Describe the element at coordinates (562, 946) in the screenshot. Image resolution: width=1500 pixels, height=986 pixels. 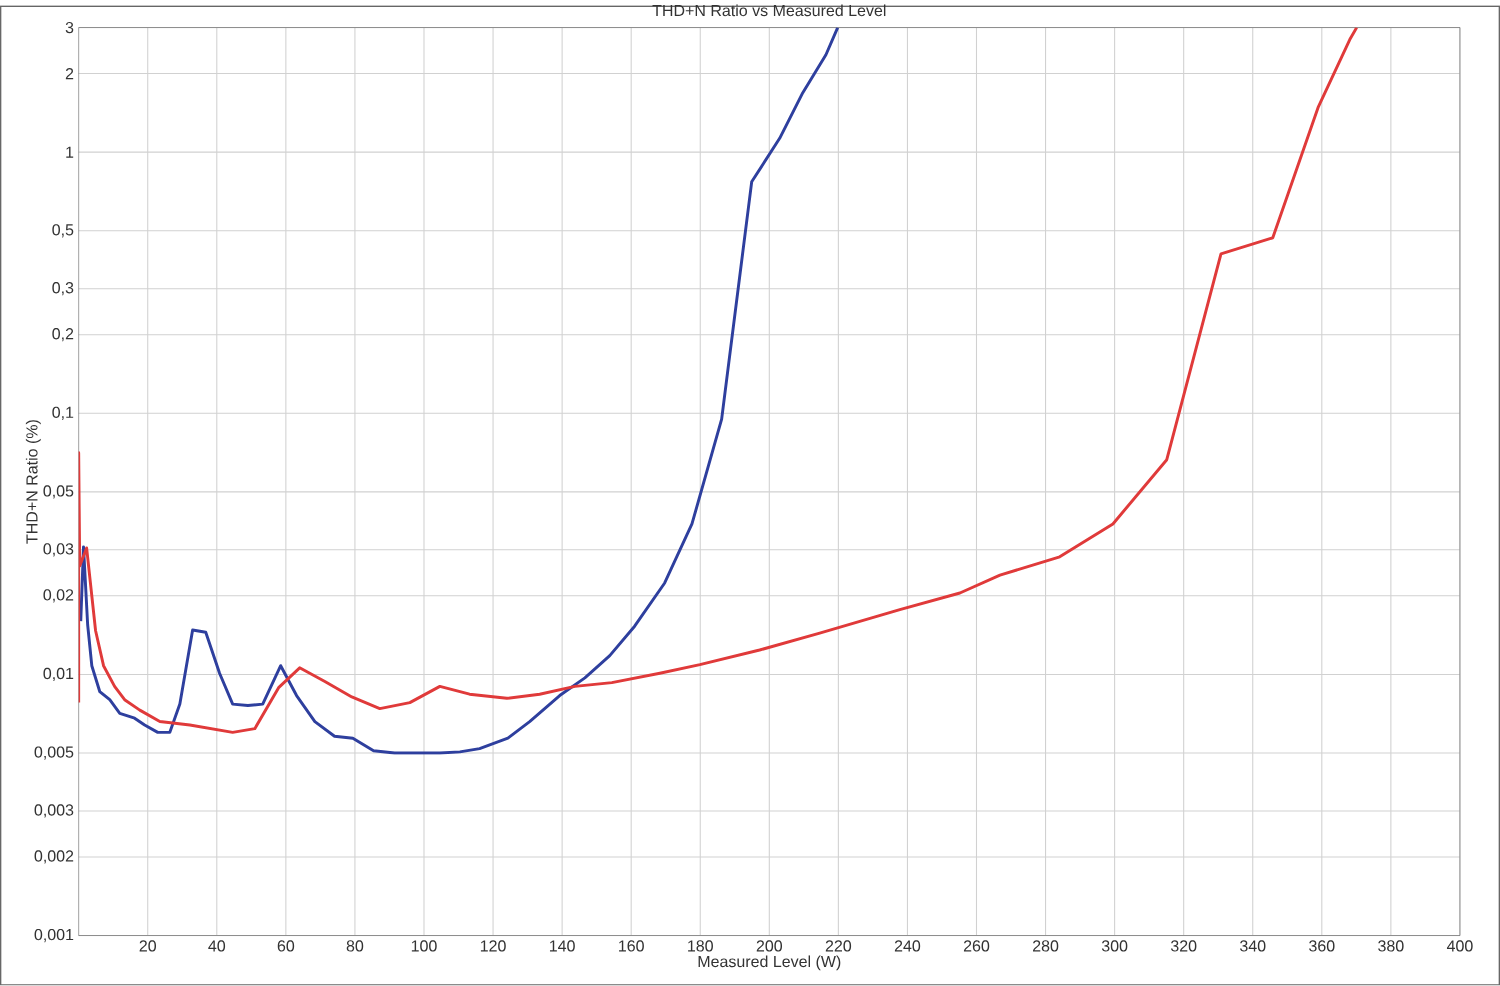
I see `x-tick-label: 140` at that location.